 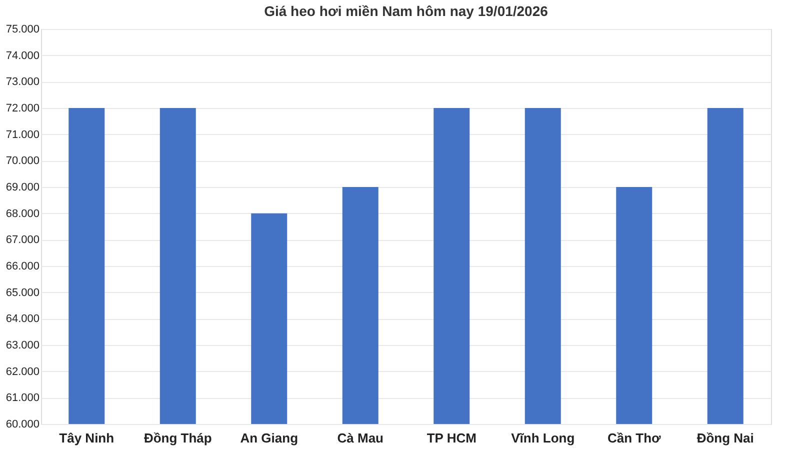 What do you see at coordinates (23, 188) in the screenshot?
I see `y-tick-label: 69.000` at bounding box center [23, 188].